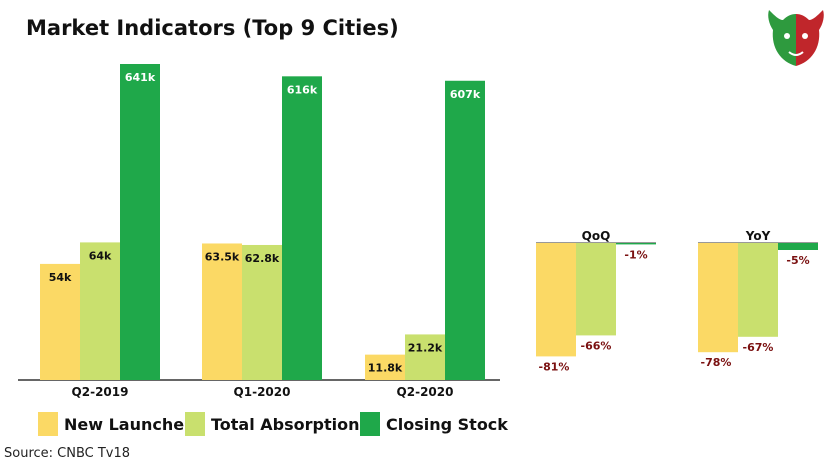 The image size is (840, 472). Describe the element at coordinates (100, 255) in the screenshot. I see `bar-value-label: 64k` at that location.